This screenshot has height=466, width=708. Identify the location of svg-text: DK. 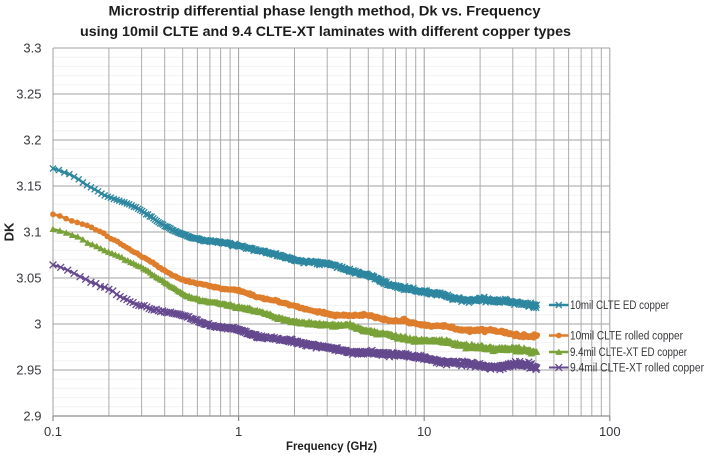
(9, 231).